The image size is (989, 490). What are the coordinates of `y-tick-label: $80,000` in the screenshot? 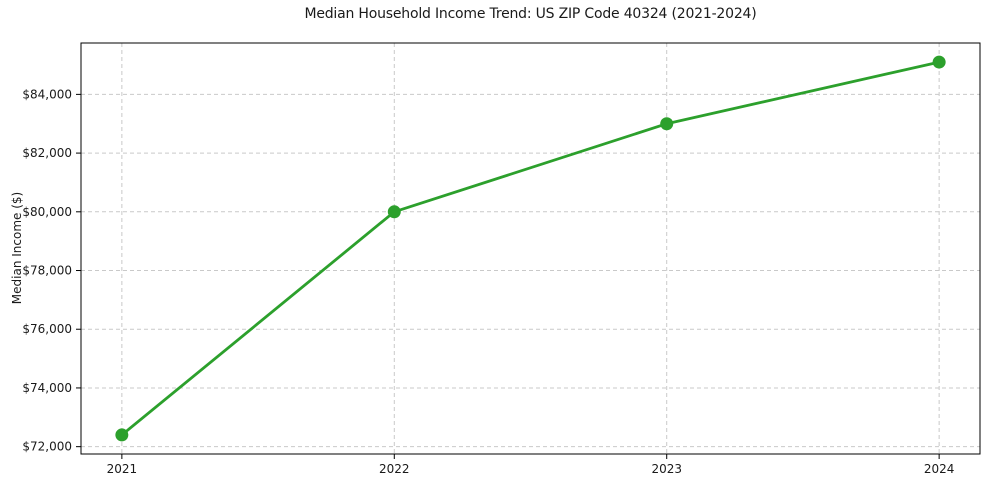 It's located at (47, 212).